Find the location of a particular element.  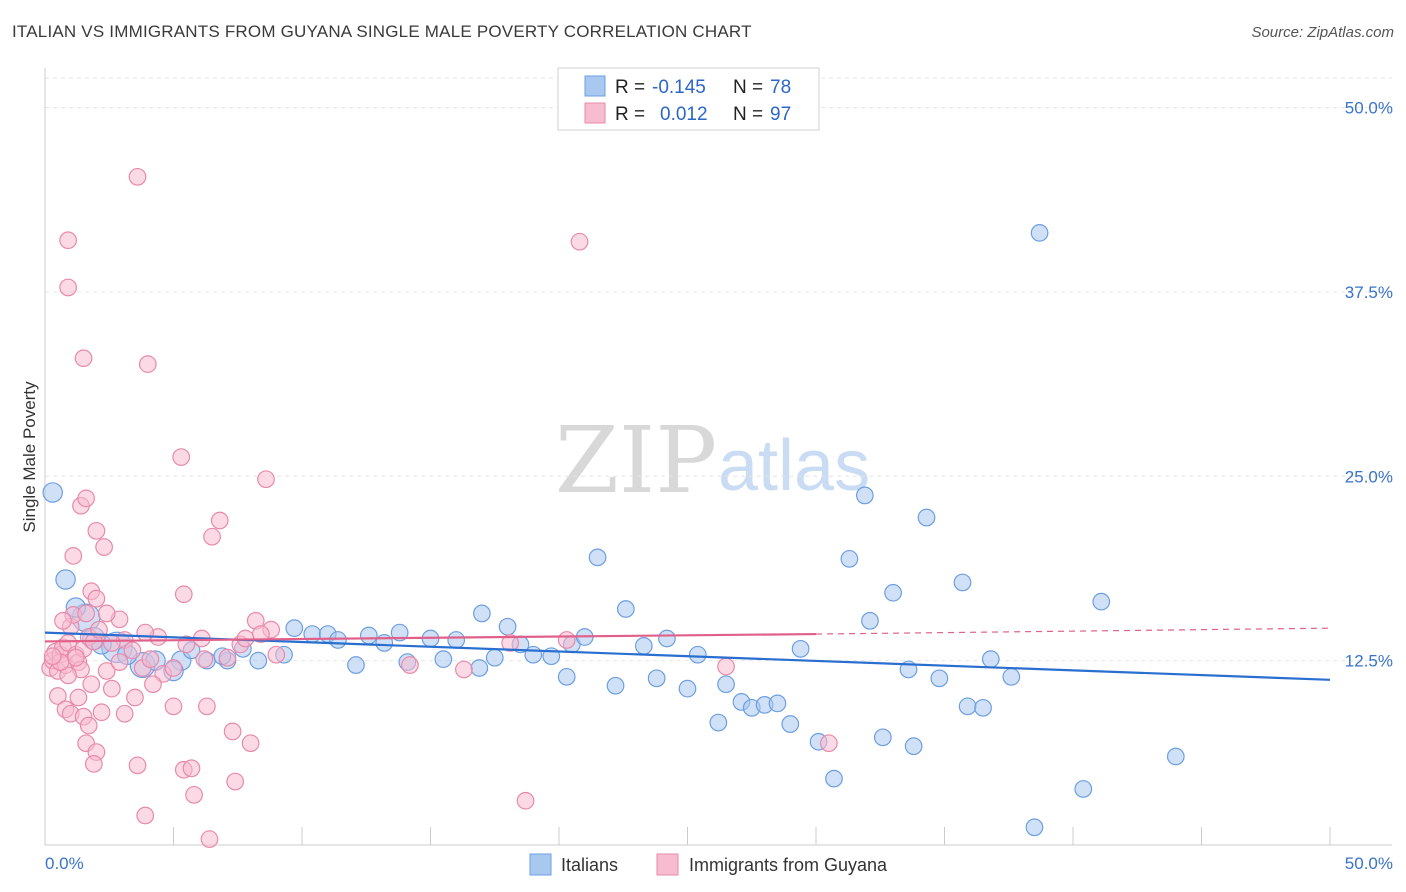

x-tick-label-1: 50.0% is located at coordinates (1369, 863).